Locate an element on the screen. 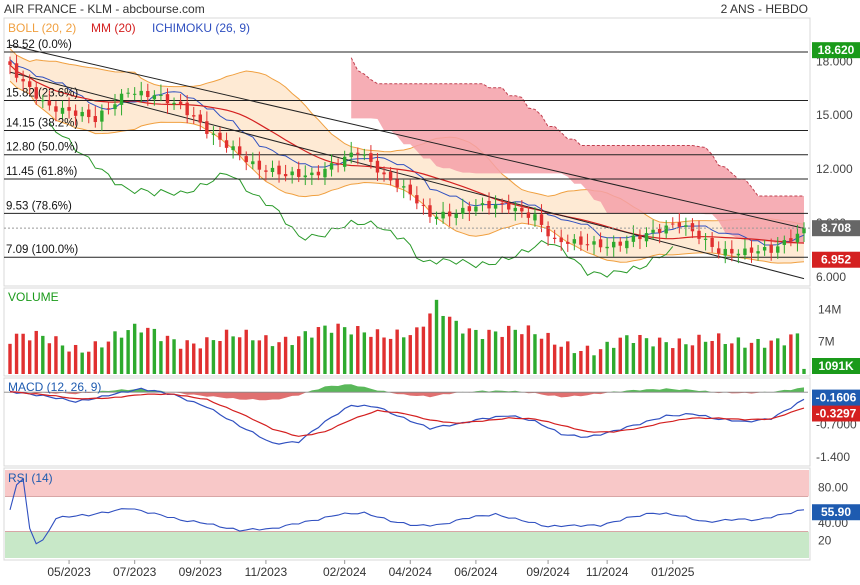 The height and width of the screenshot is (585, 860). macd-signal-badge: -0.3297 is located at coordinates (836, 413).